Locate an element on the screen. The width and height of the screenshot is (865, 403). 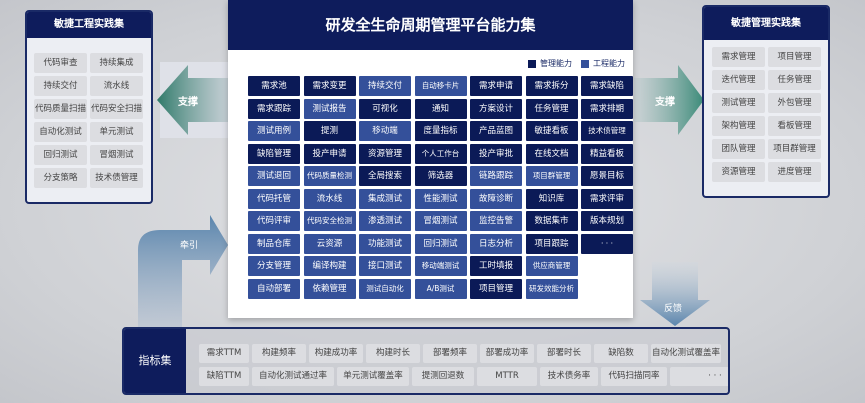
capability-cell: 需求排期 is located at coordinates (607, 108).